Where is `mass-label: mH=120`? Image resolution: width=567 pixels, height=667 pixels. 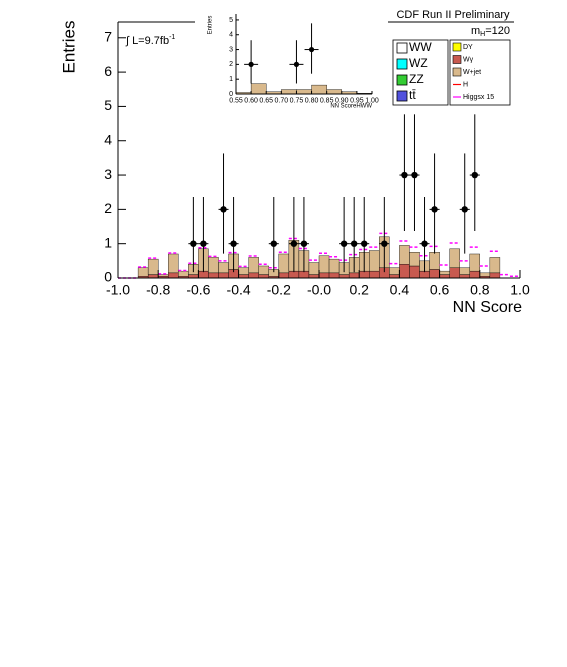 mass-label: mH=120 is located at coordinates (490, 31).